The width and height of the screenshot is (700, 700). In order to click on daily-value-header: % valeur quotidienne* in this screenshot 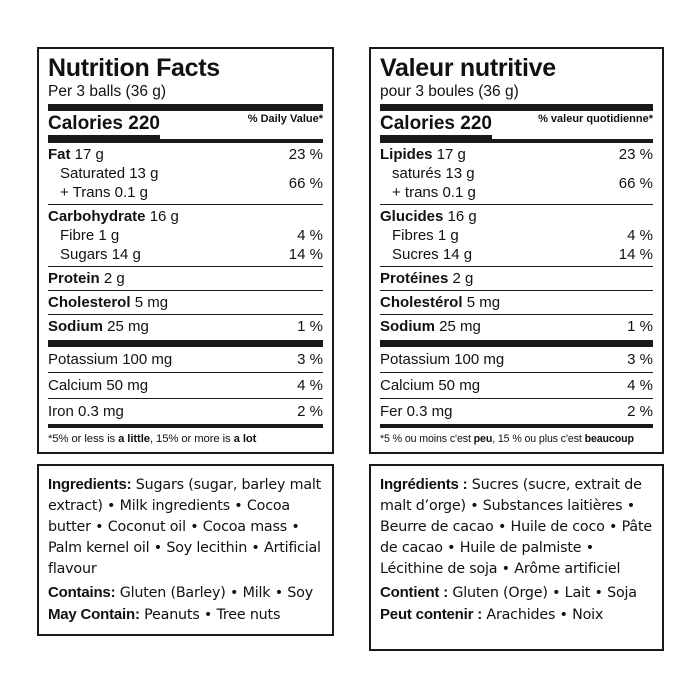, I will do `click(595, 119)`.